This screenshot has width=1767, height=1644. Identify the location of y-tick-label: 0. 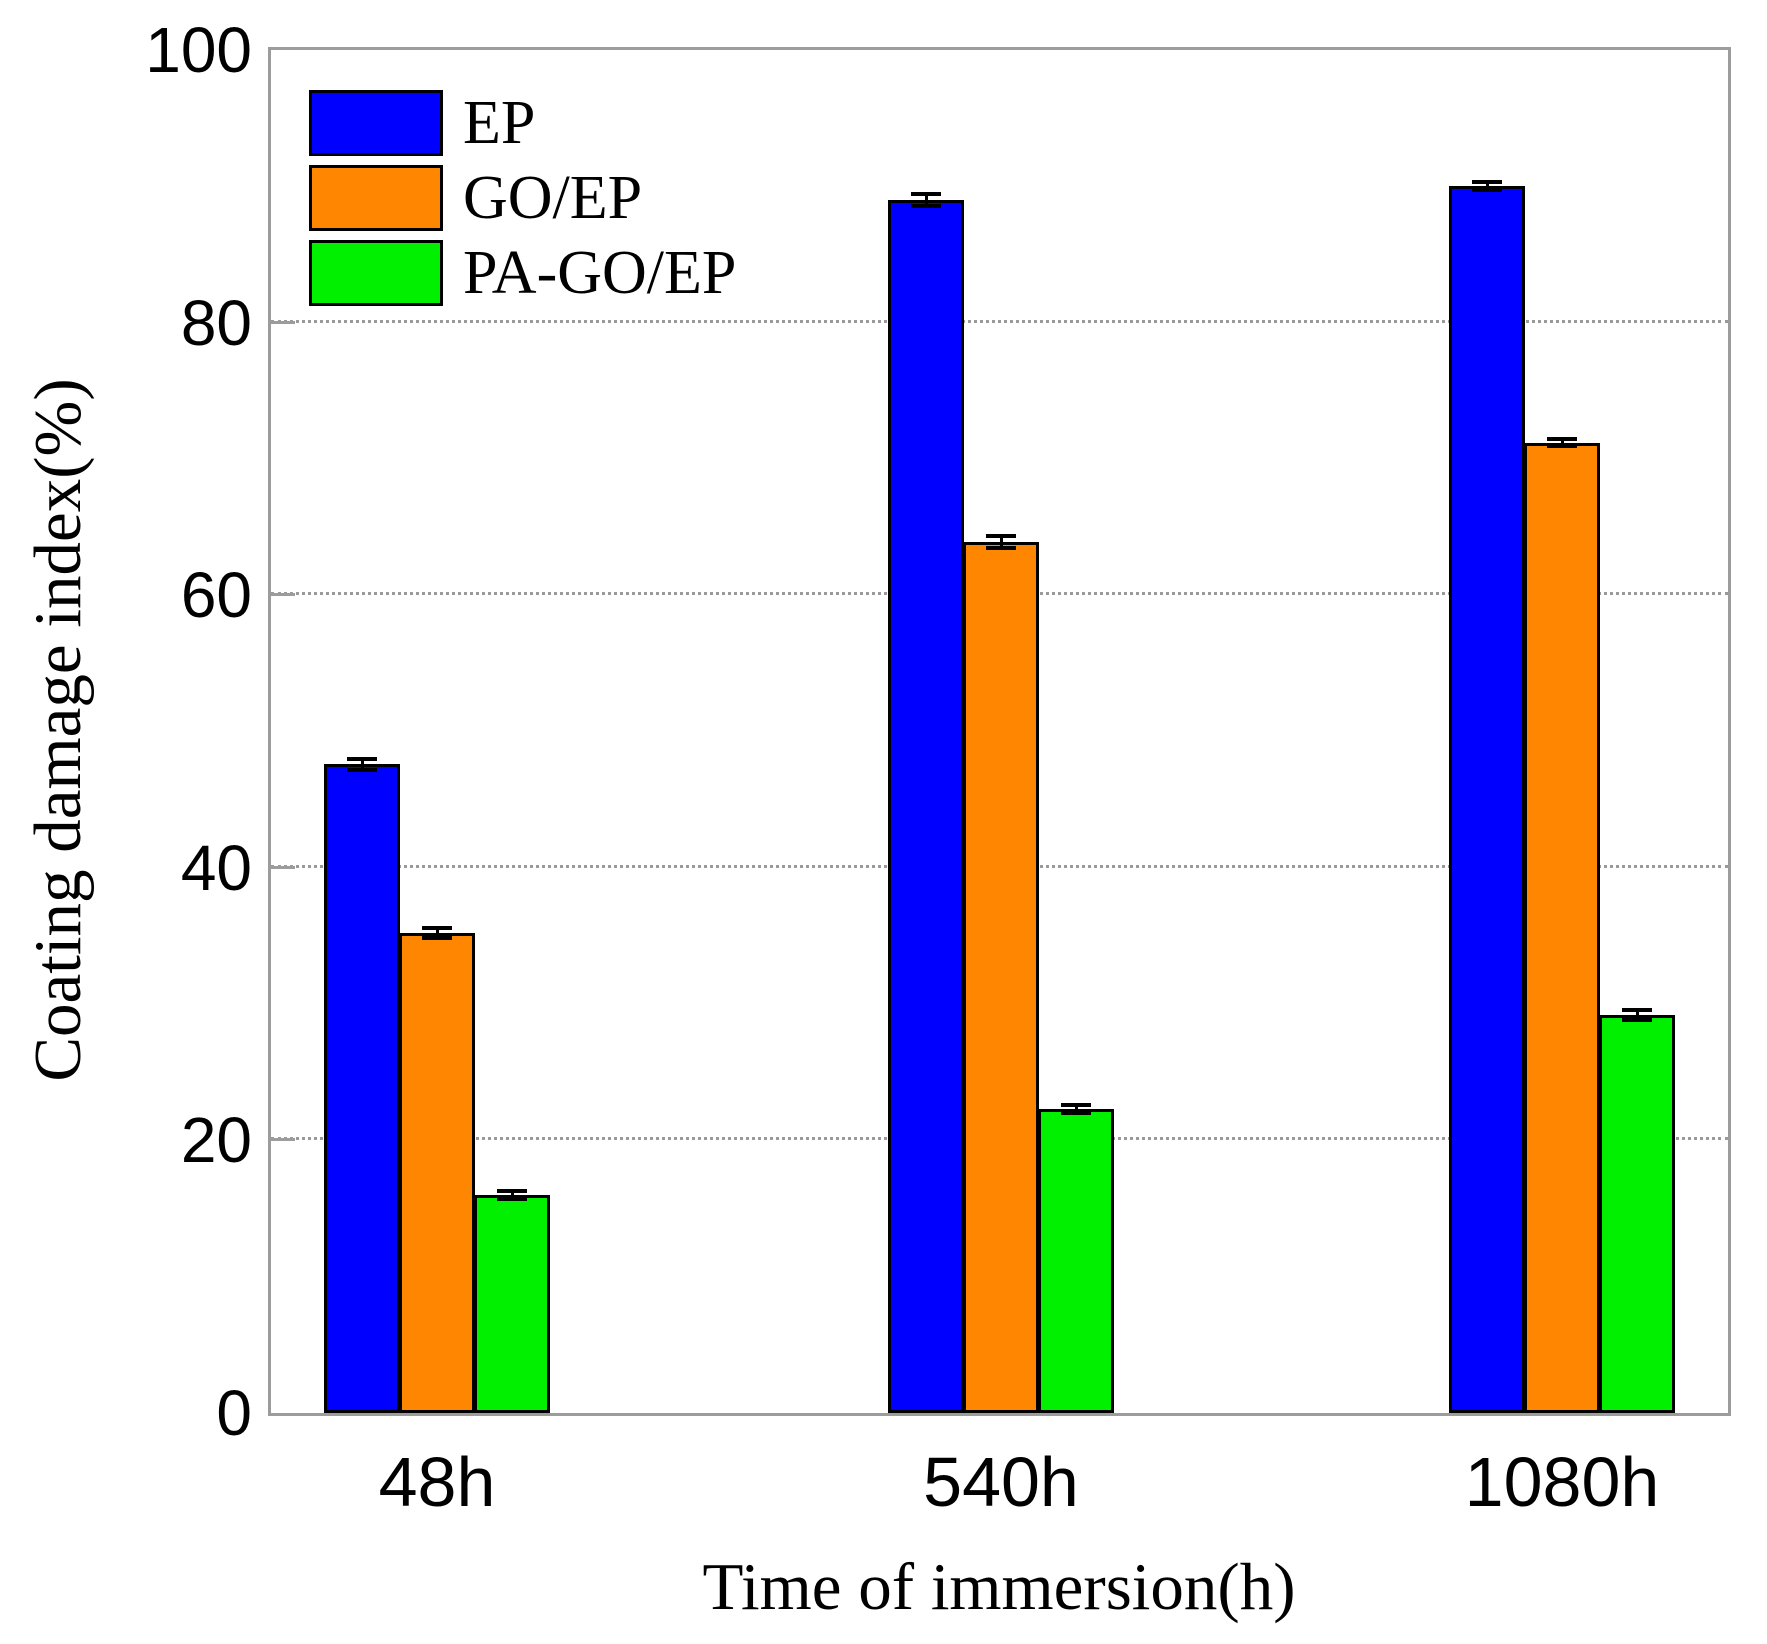
(234, 1413).